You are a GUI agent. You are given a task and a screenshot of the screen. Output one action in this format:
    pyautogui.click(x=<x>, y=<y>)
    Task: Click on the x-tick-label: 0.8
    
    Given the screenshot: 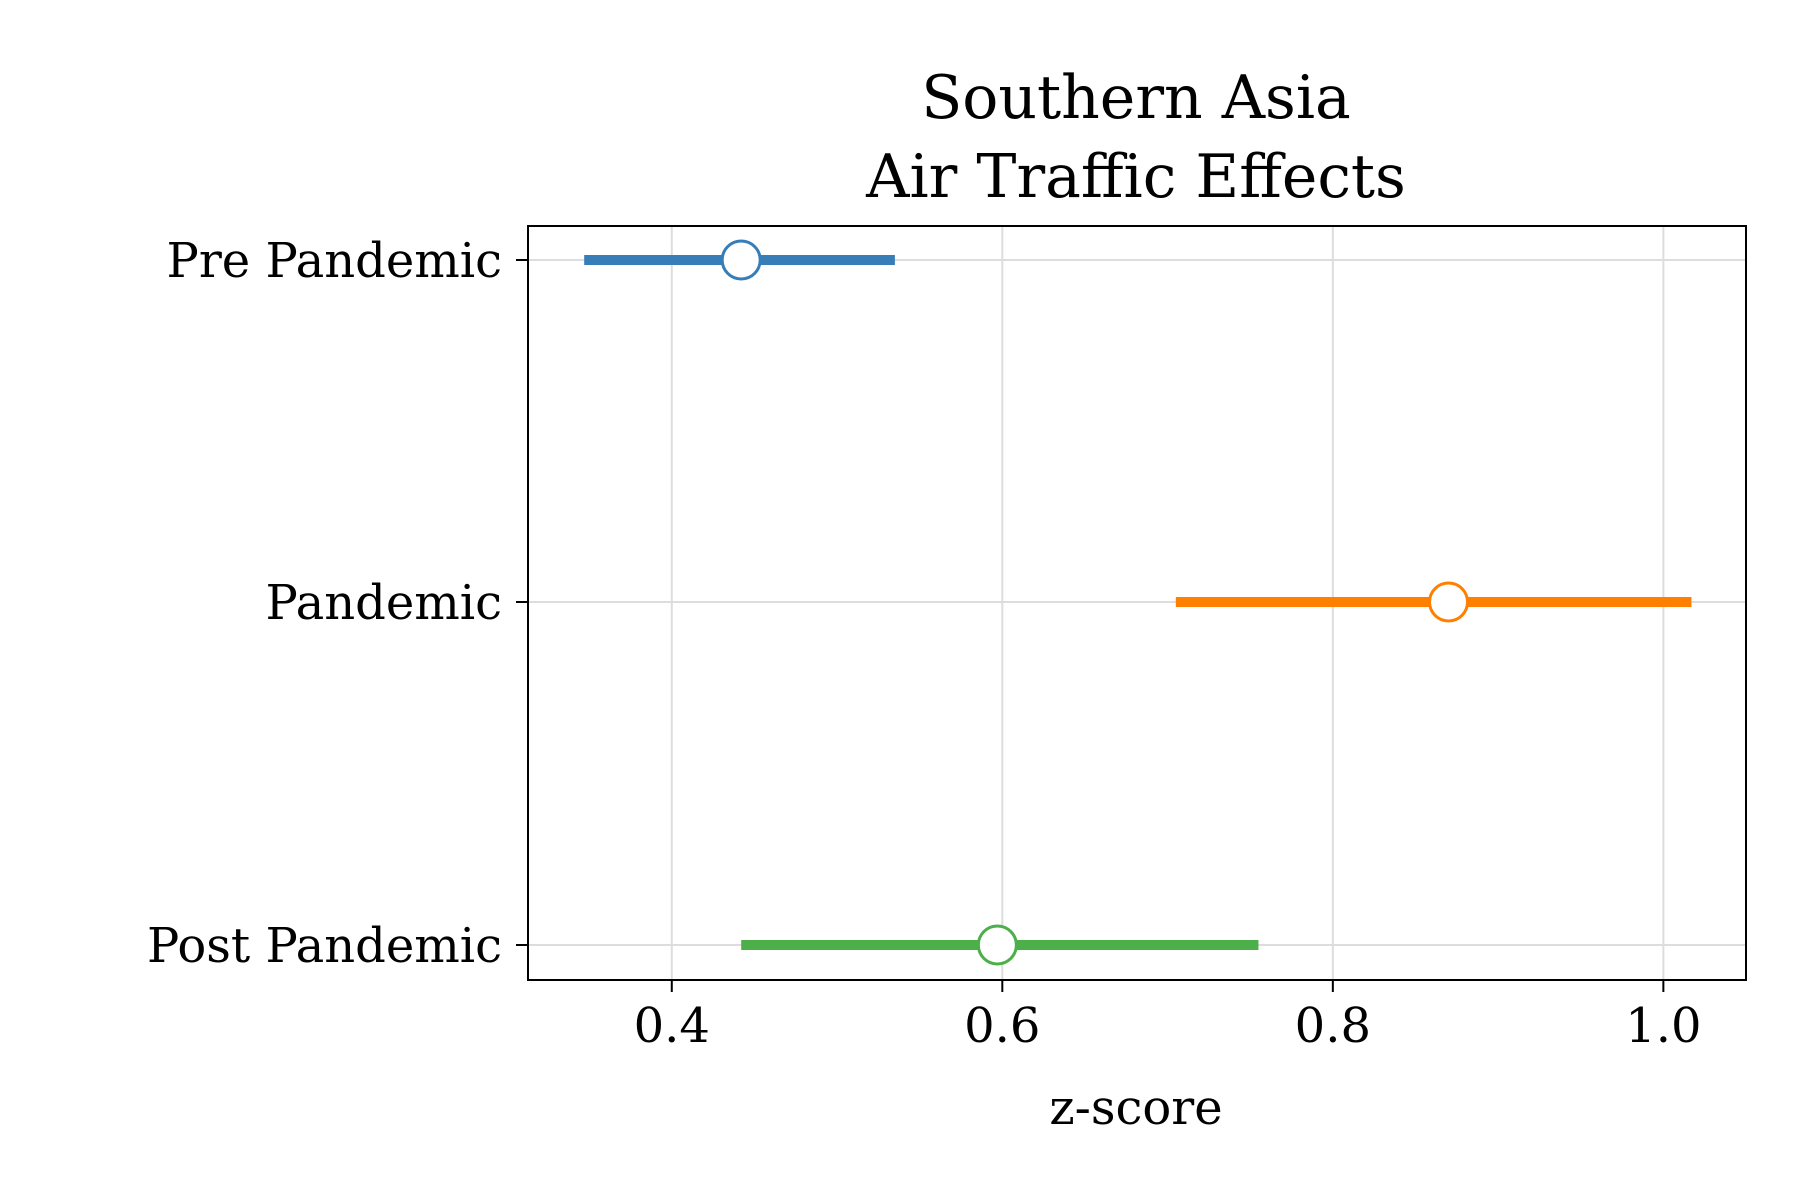 What is the action you would take?
    pyautogui.click(x=1333, y=1026)
    